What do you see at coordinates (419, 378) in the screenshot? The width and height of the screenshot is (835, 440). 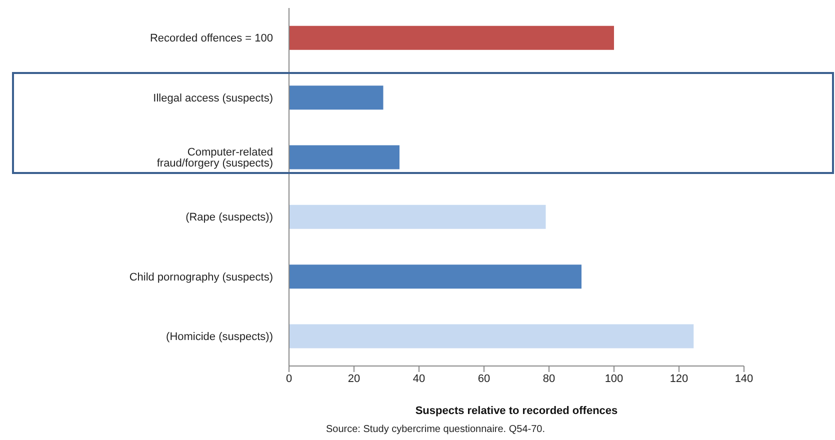 I see `x-tick-label: 40` at bounding box center [419, 378].